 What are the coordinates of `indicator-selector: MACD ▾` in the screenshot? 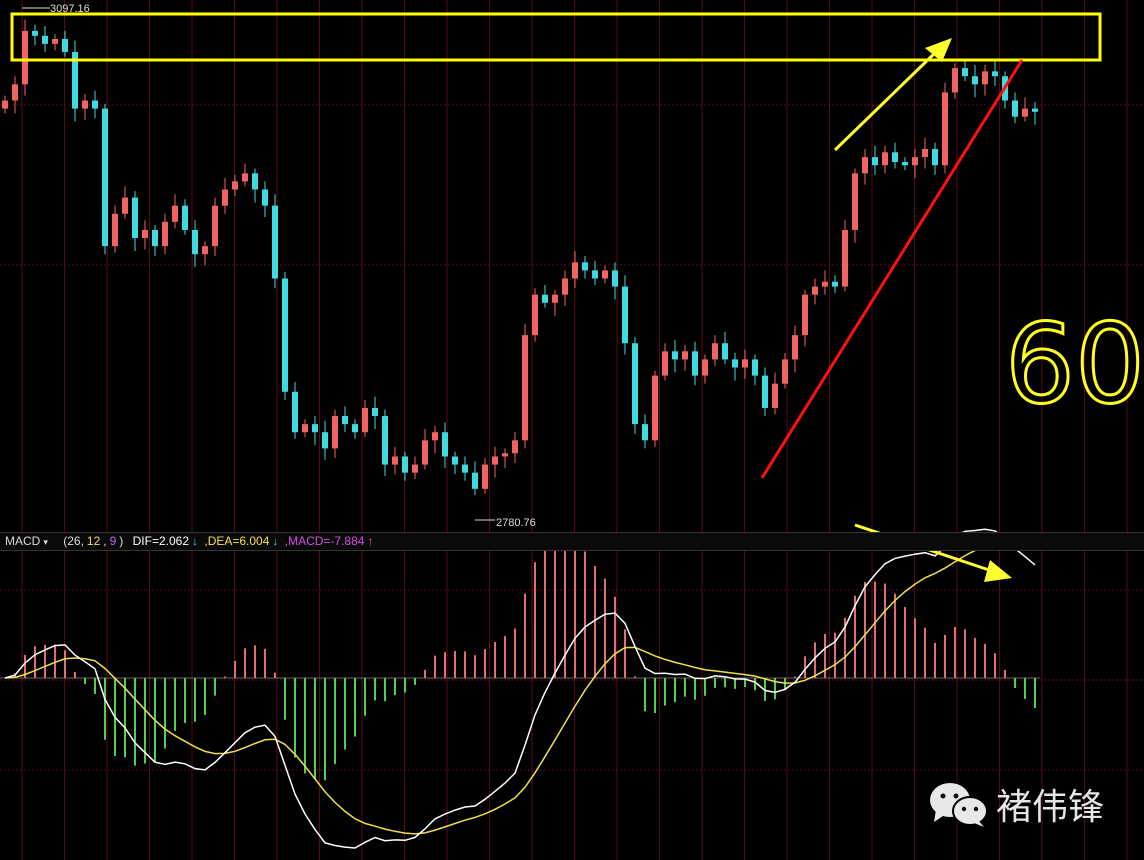 It's located at (28, 541).